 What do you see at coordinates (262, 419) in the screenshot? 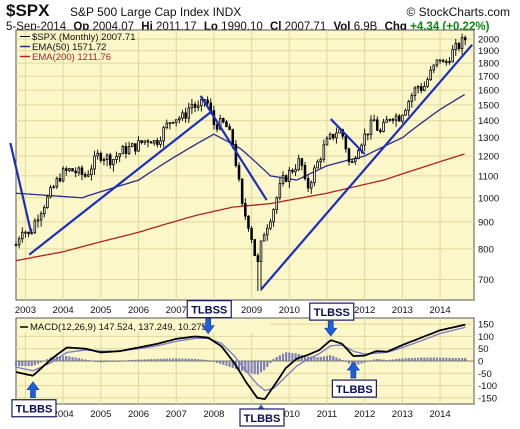
I see `signal-label: TLBBS` at bounding box center [262, 419].